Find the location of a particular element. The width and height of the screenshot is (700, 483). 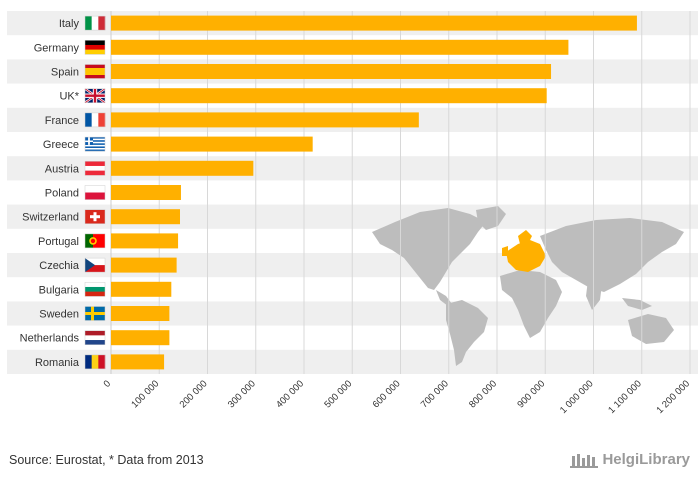

flag-greece-icon is located at coordinates (95, 144).